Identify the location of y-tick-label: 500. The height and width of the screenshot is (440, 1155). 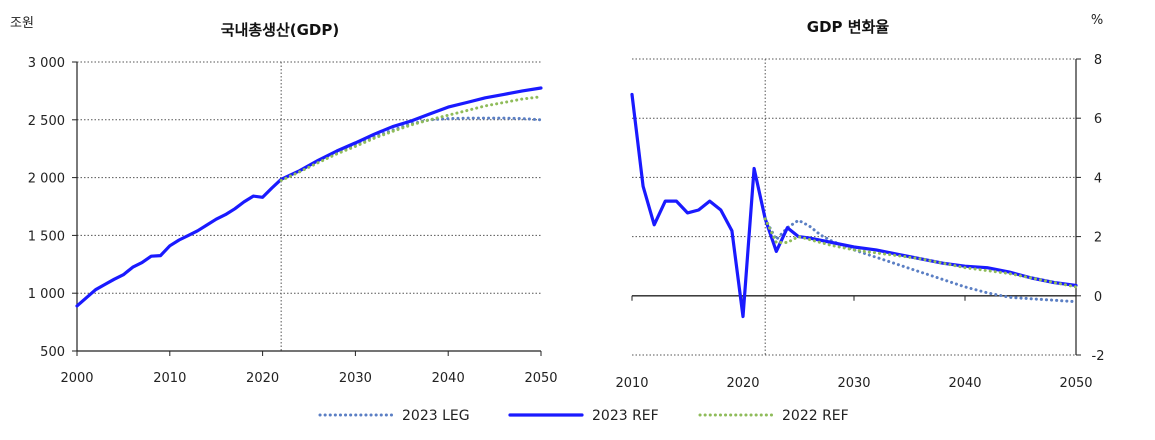
(52, 352).